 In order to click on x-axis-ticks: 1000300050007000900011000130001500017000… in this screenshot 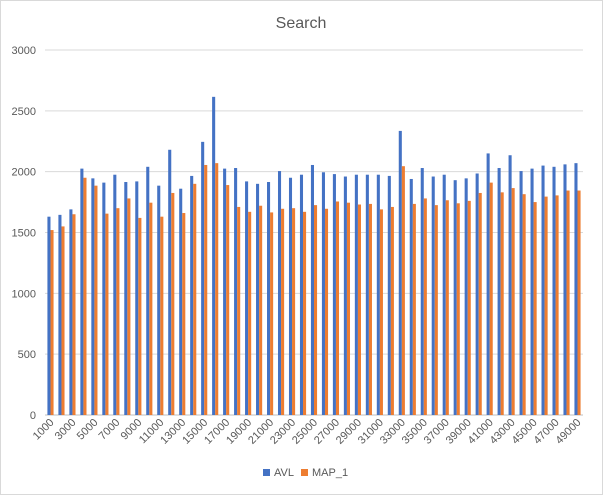, I will do `click(307, 432)`.